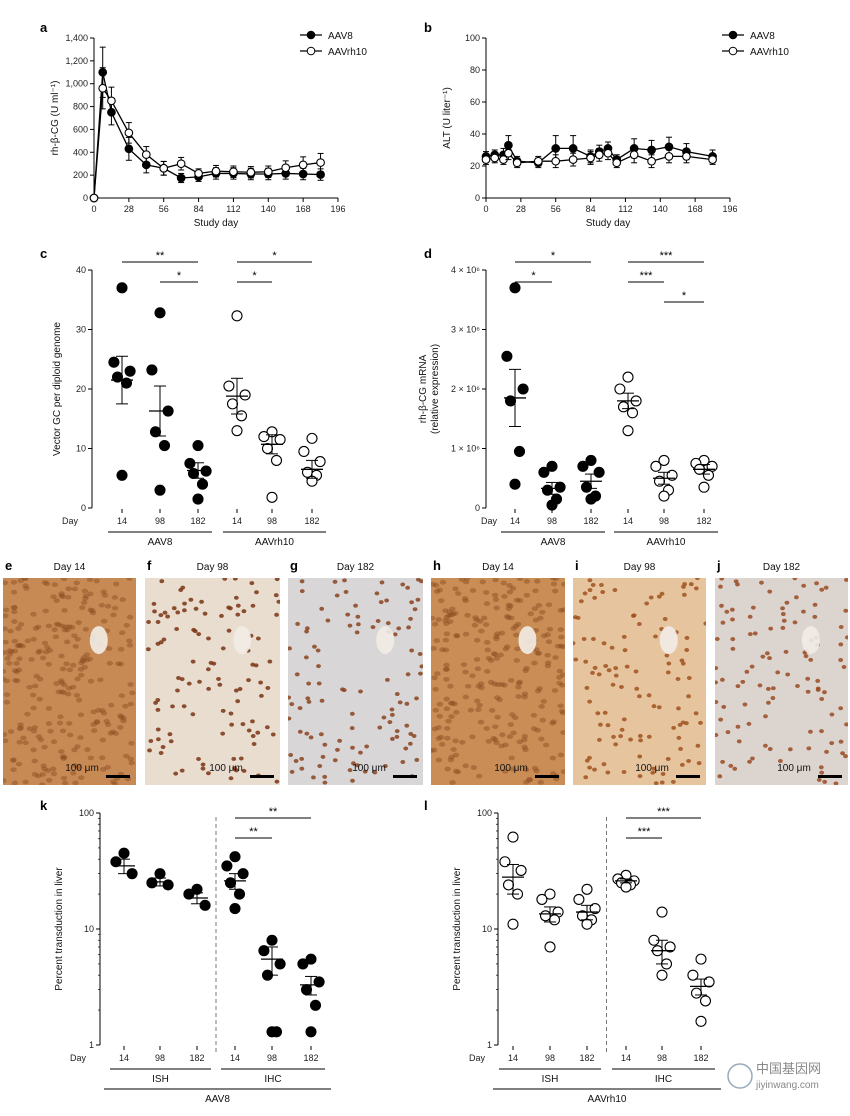 The height and width of the screenshot is (1116, 850). I want to click on subgroup-label: IHC, so click(663, 1079).